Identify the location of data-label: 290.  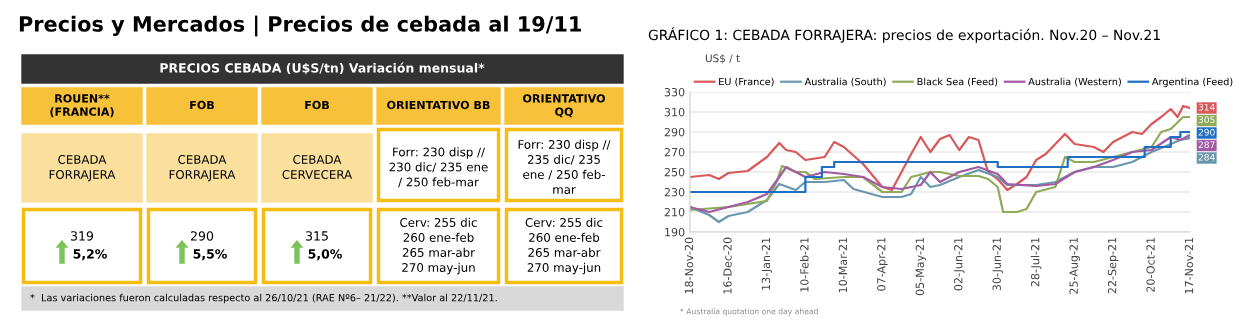
(1206, 132).